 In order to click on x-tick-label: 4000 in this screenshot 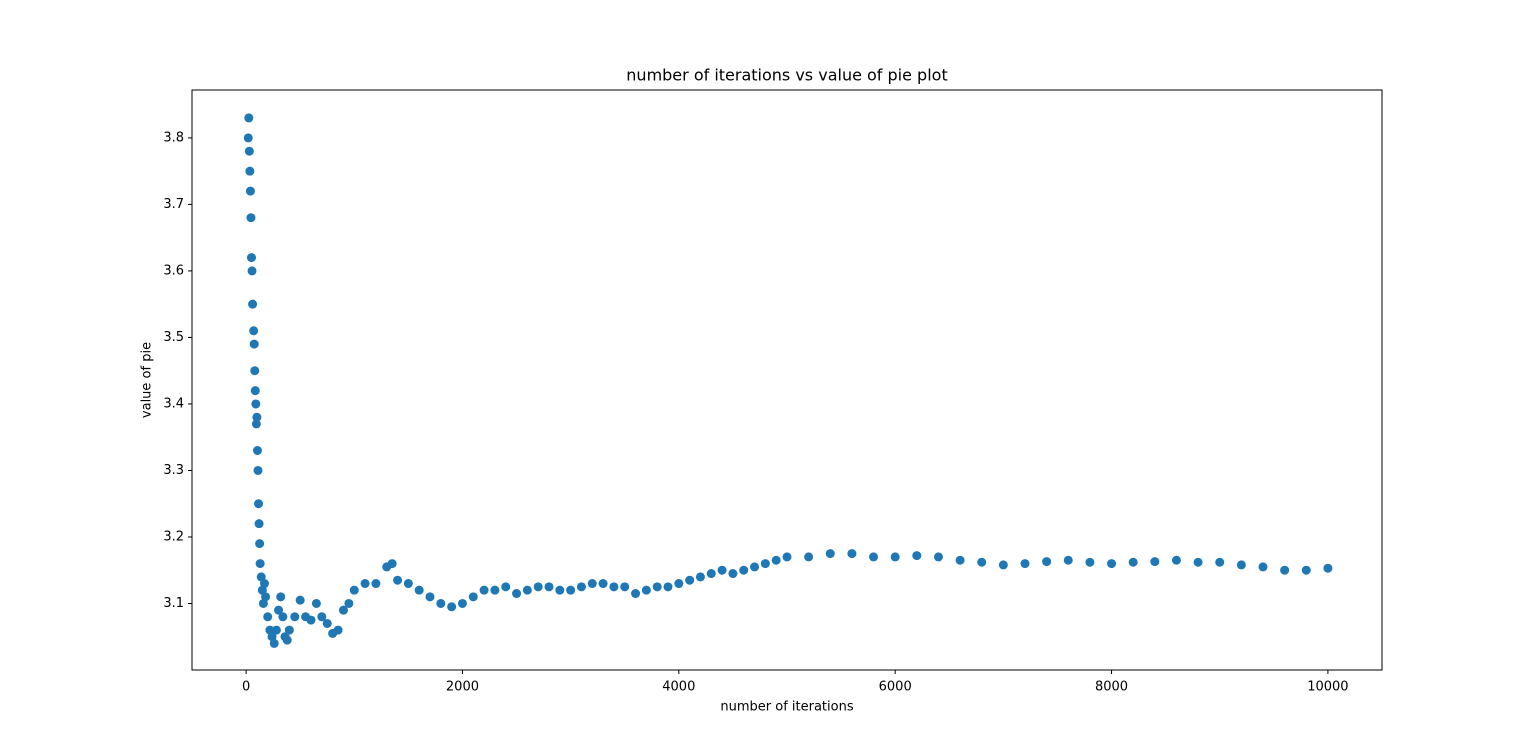, I will do `click(678, 687)`.